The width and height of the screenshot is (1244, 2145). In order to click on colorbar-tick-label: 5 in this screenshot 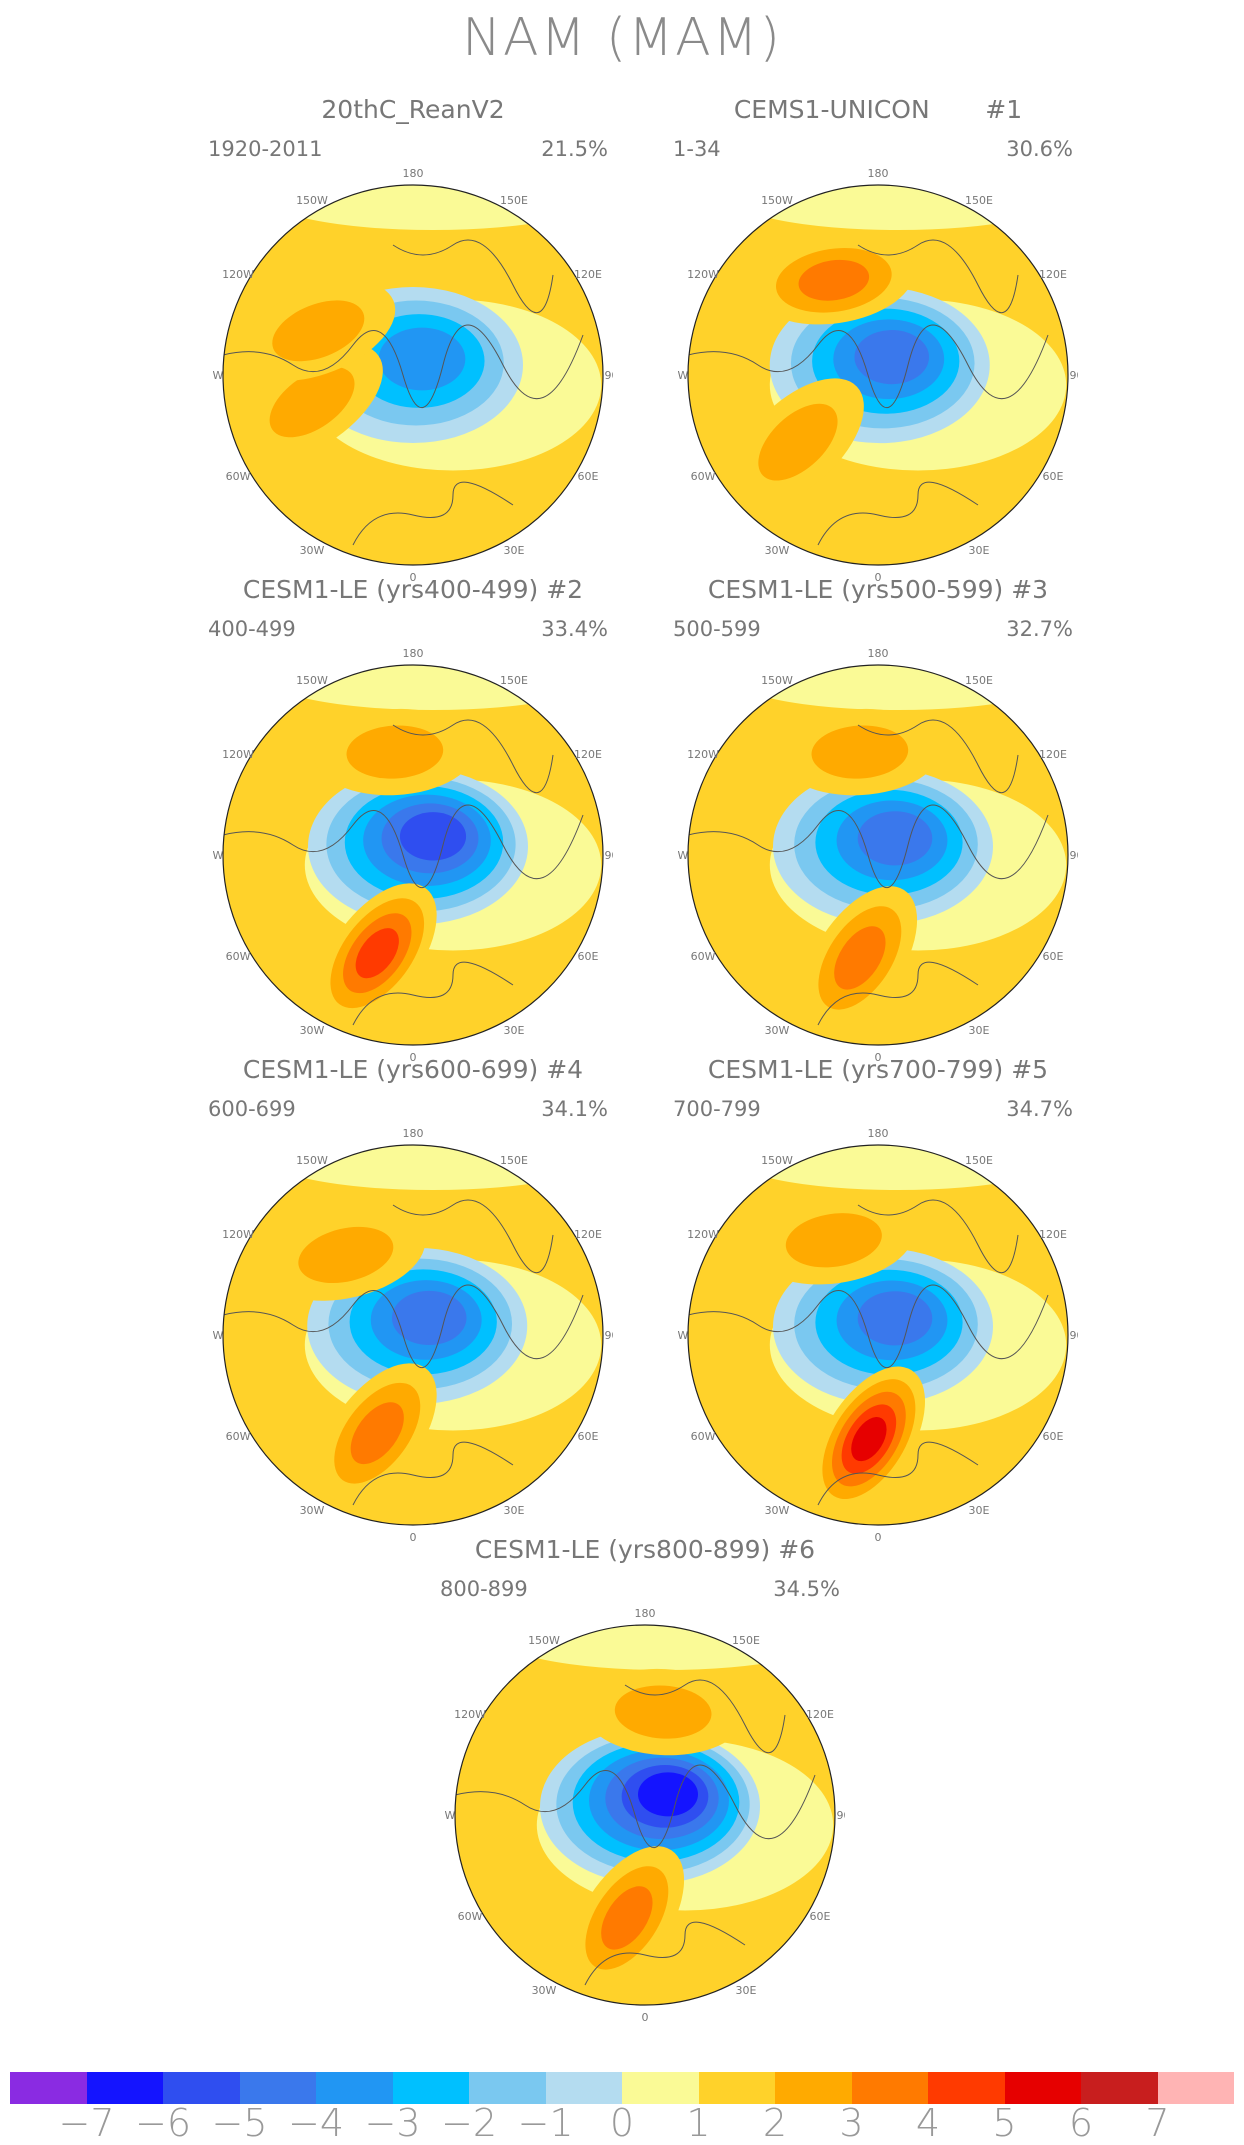, I will do `click(1004, 2123)`.